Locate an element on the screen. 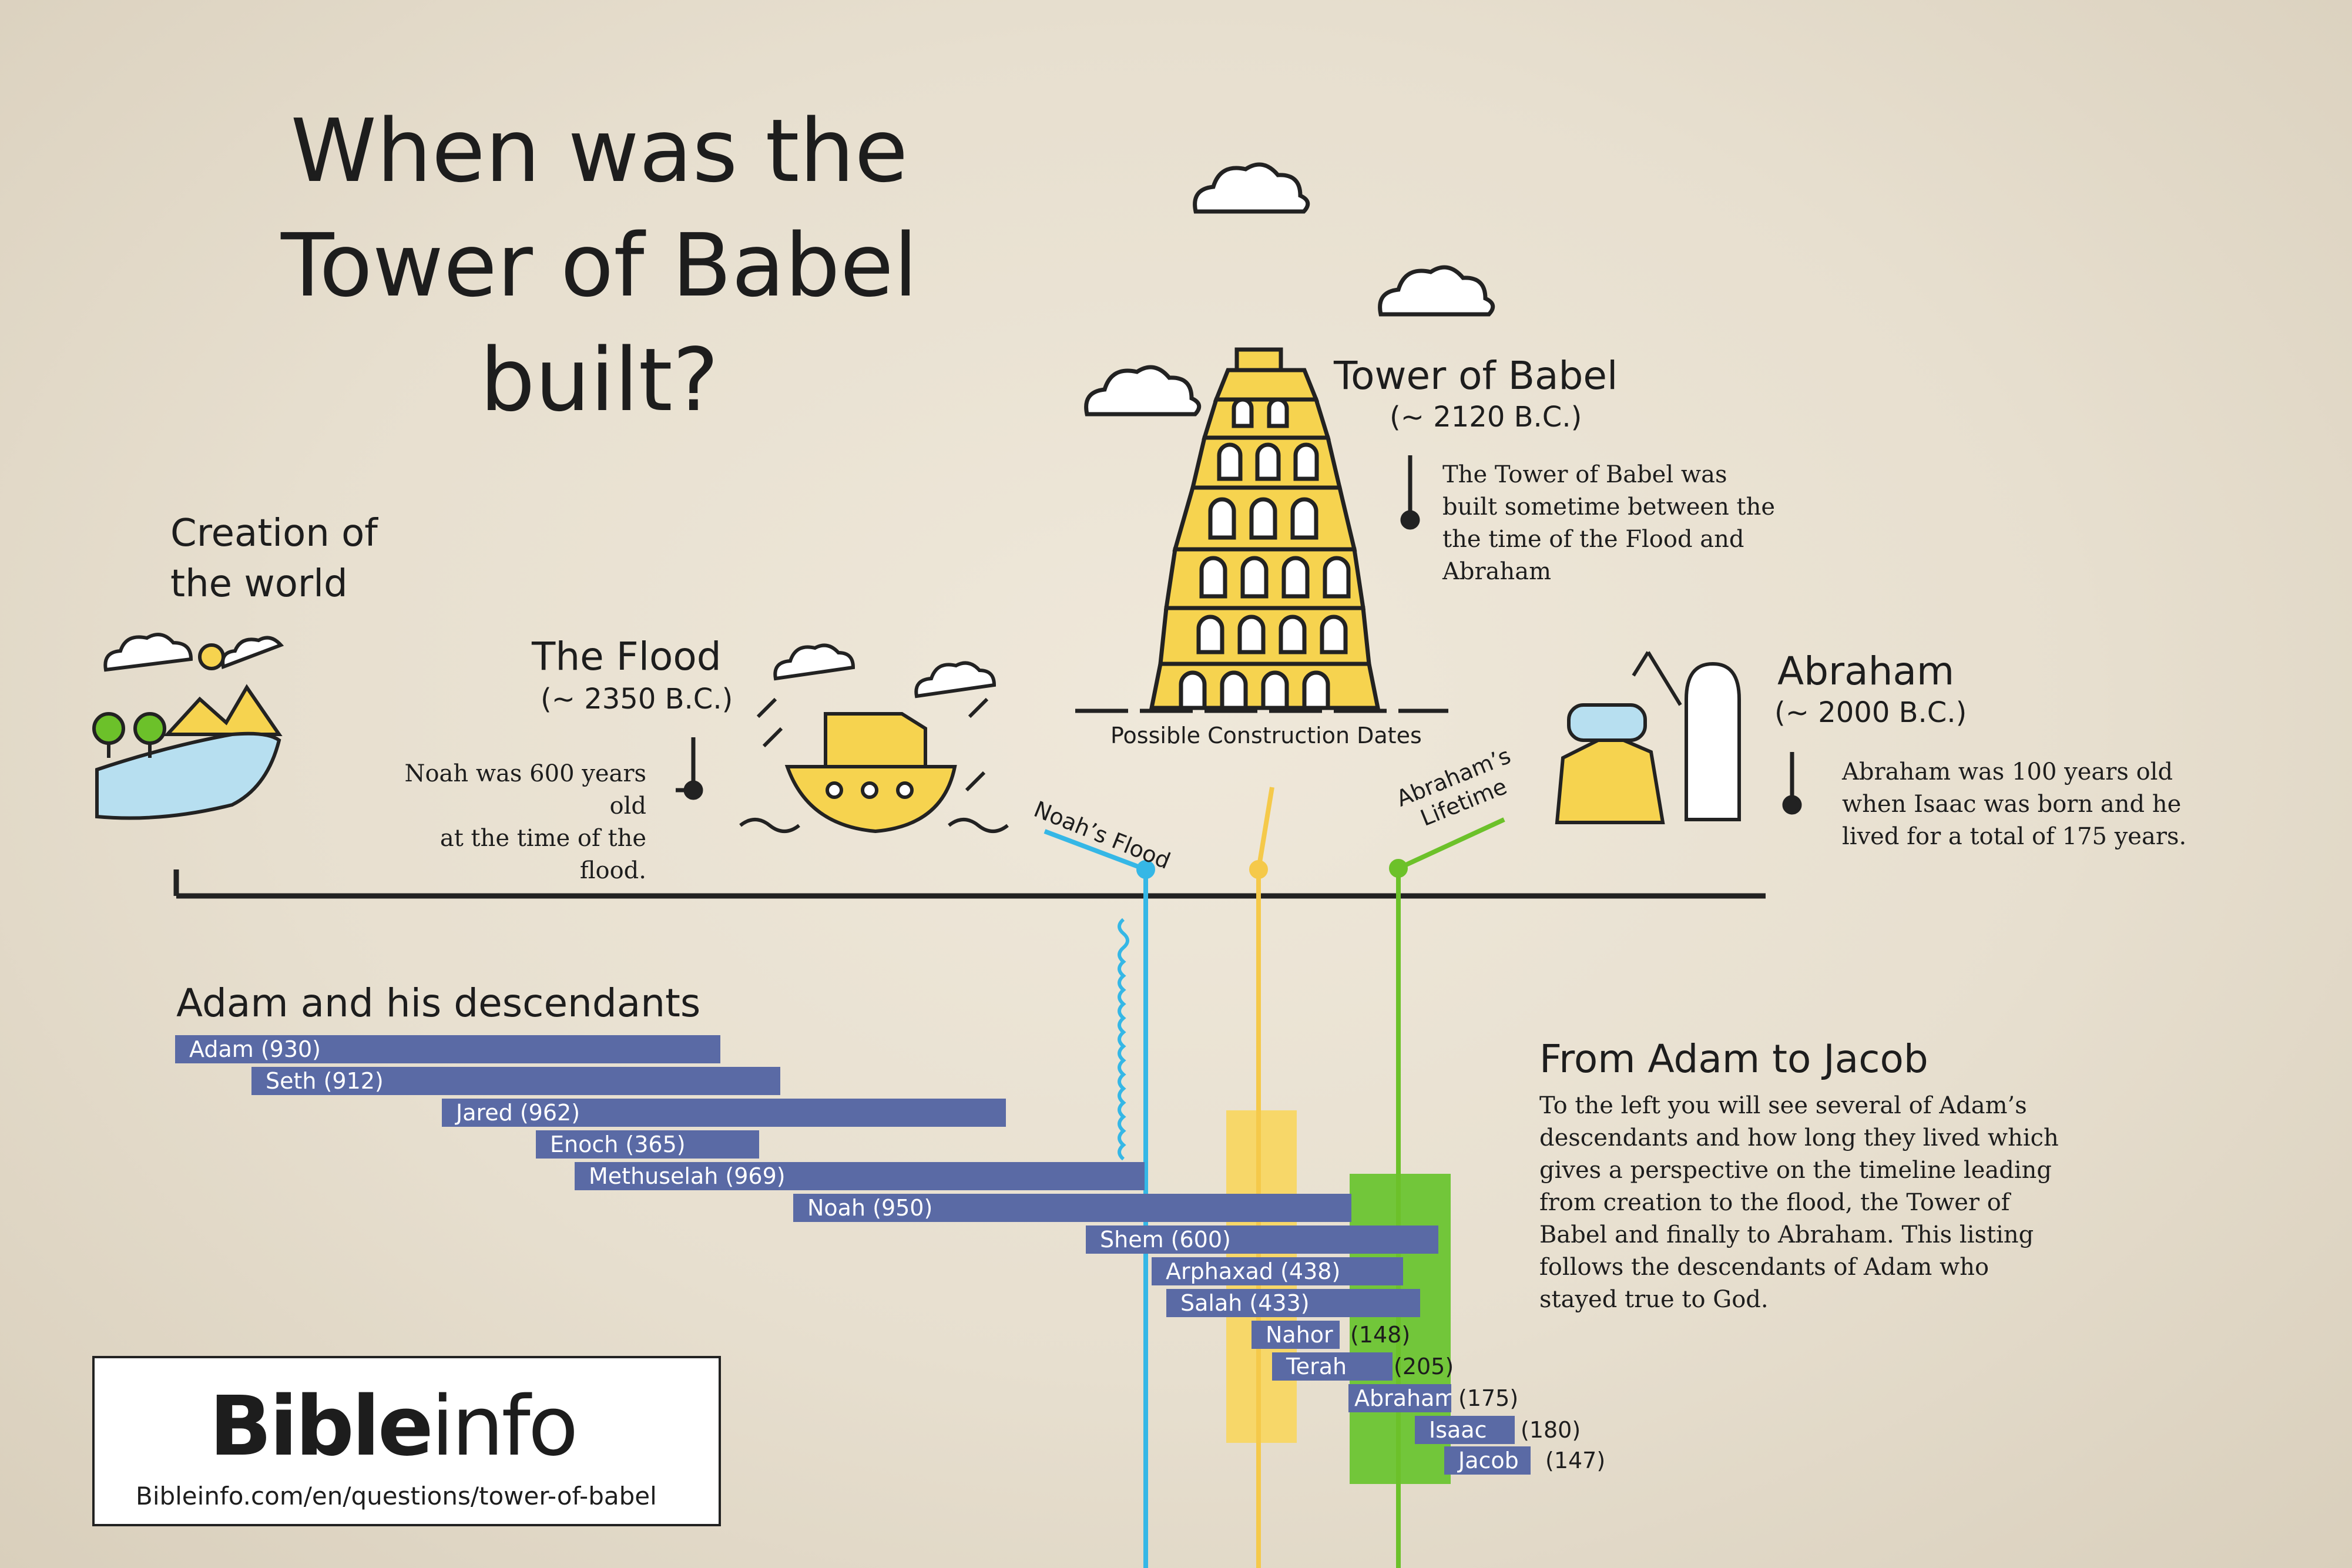 Image resolution: width=2352 pixels, height=1568 pixels. creation-icon is located at coordinates (188, 726).